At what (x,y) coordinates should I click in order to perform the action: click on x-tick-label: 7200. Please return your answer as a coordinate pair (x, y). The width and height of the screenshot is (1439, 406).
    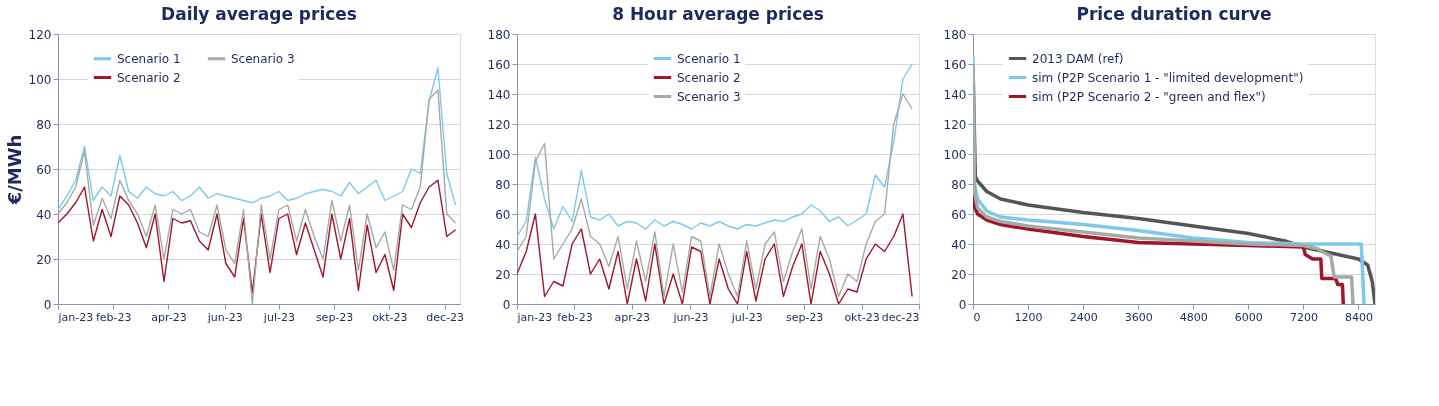
    Looking at the image, I should click on (1303, 317).